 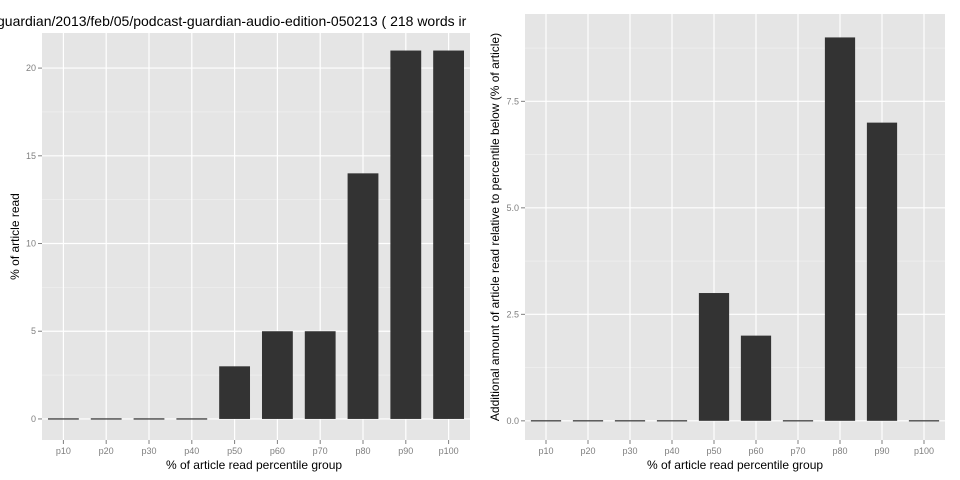 I want to click on y-tick-label: 10, so click(x=31, y=244).